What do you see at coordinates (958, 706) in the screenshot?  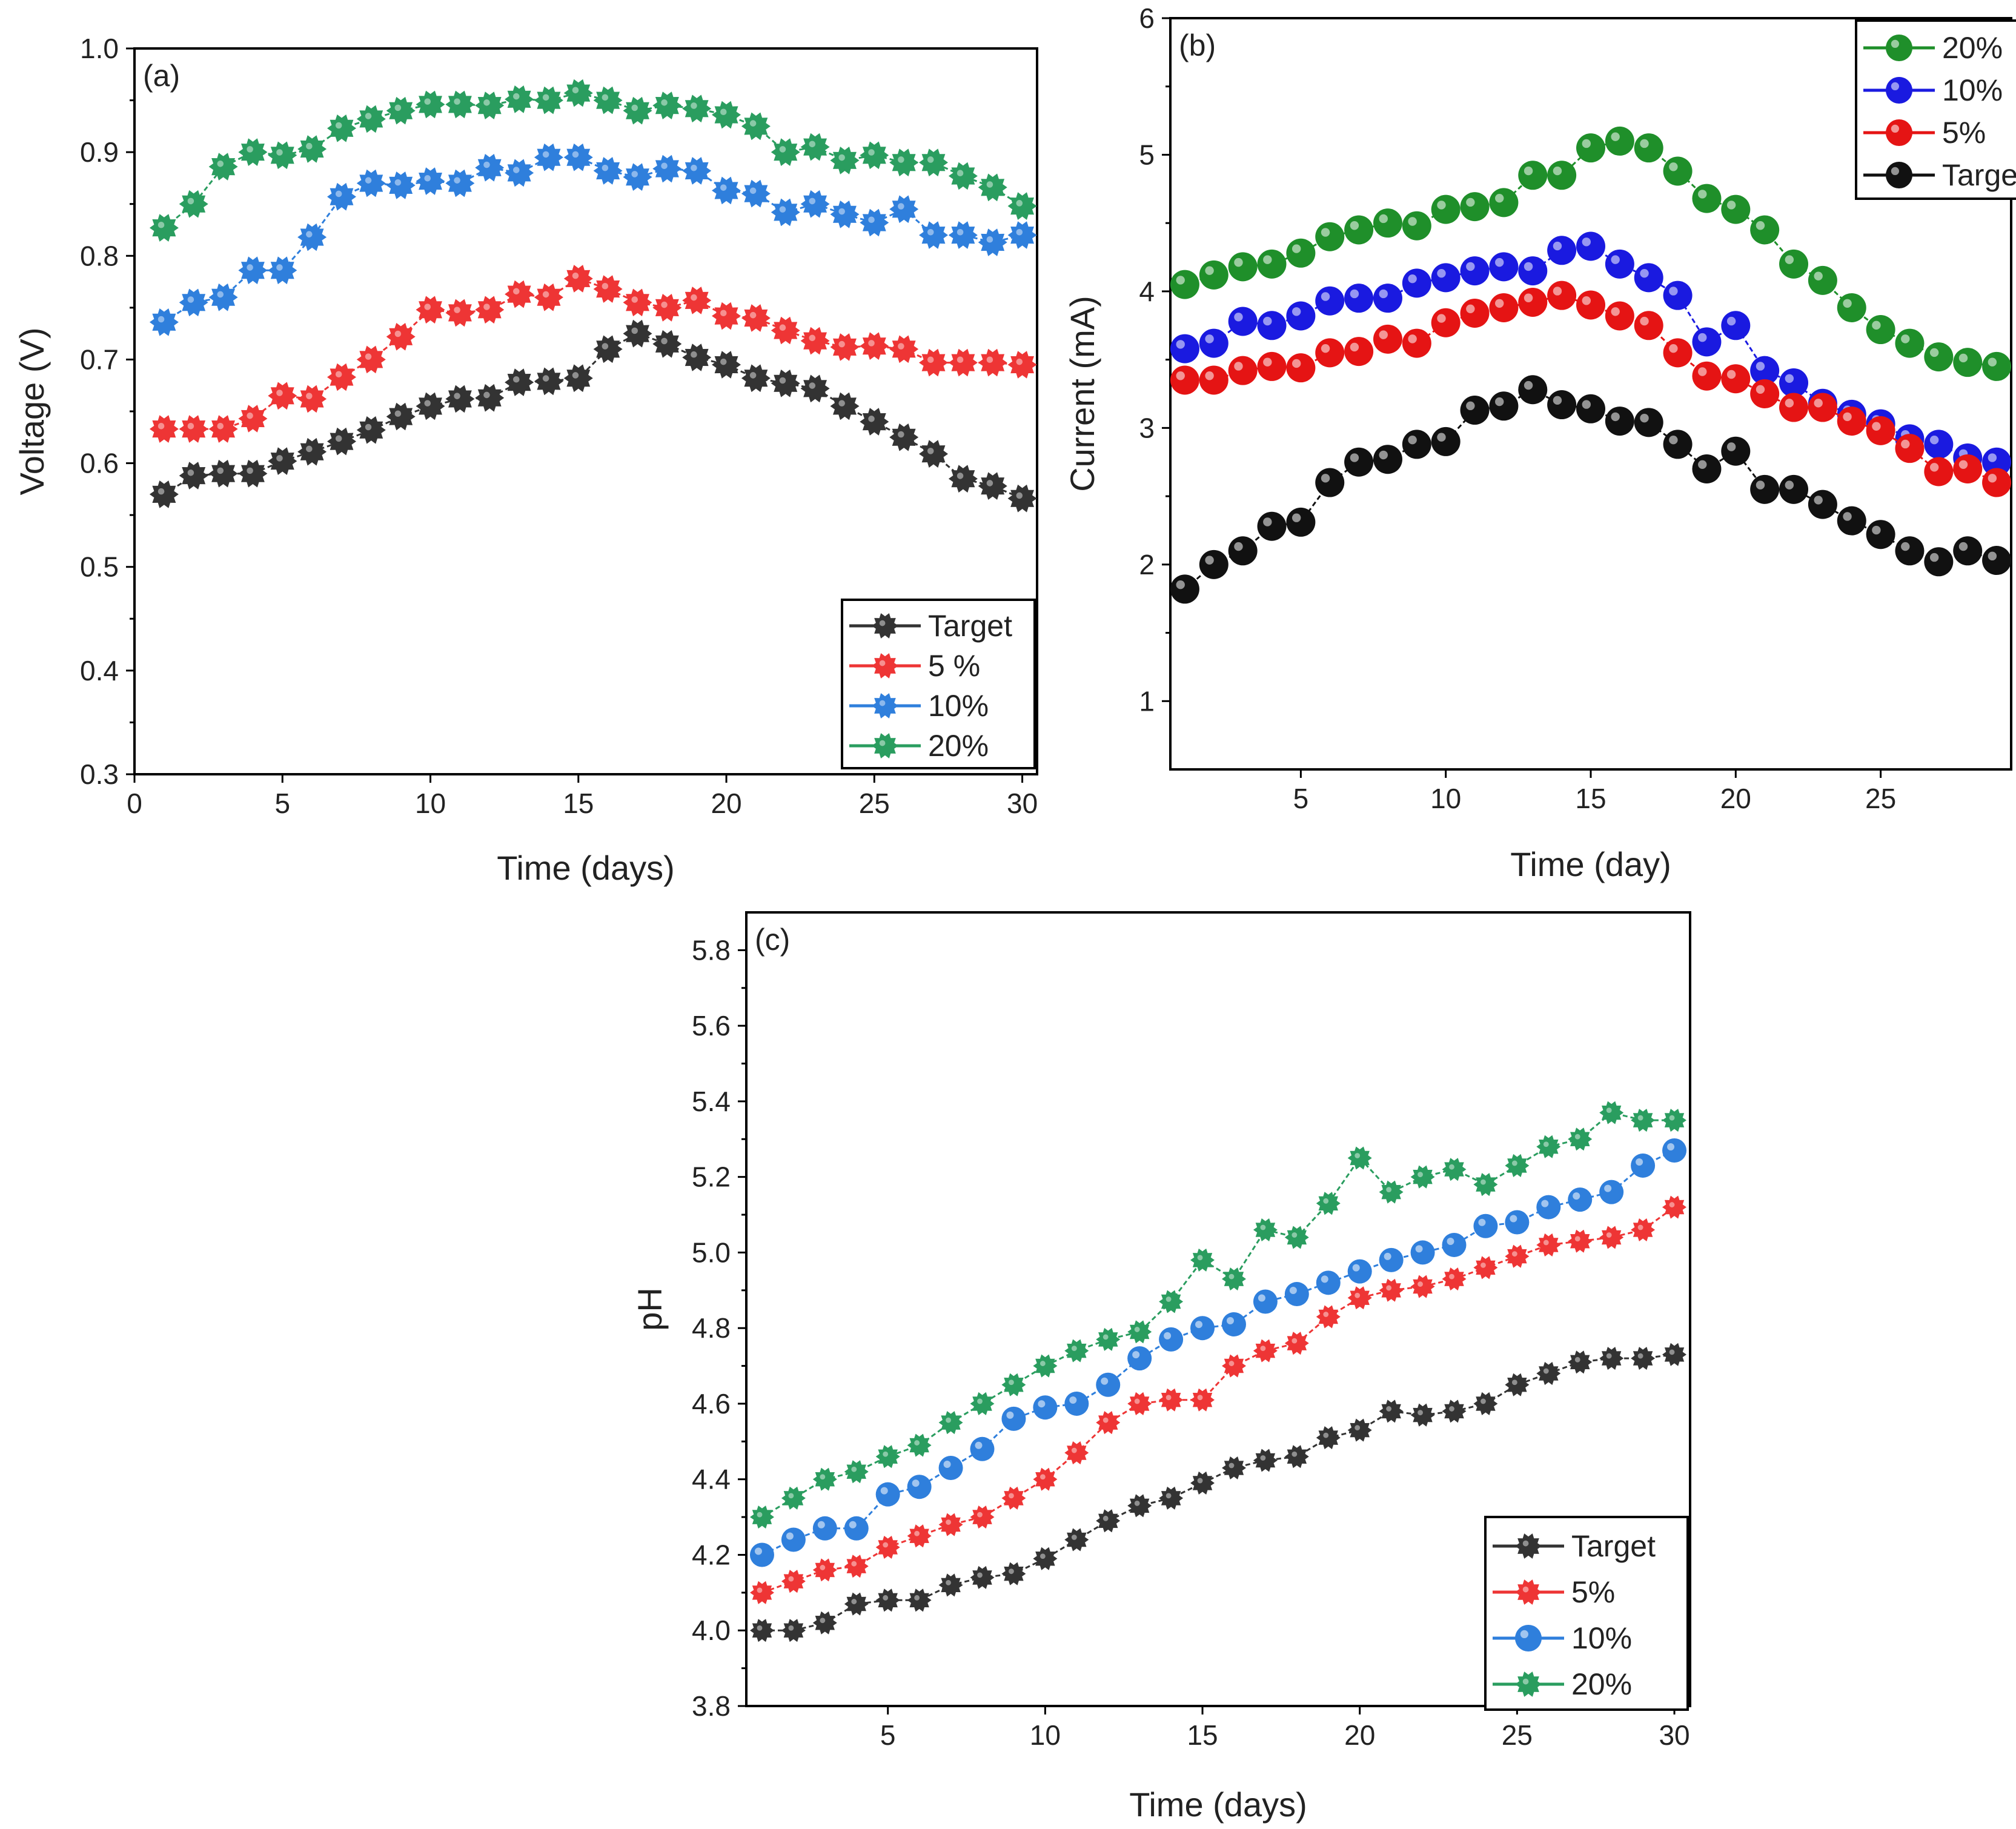 I see `a-legend-label: 10%` at bounding box center [958, 706].